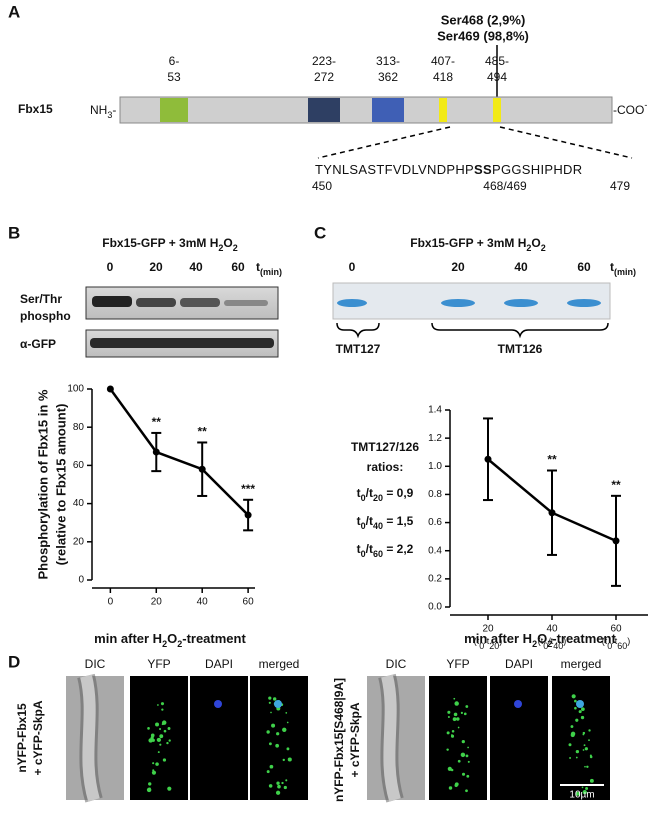 This screenshot has height=832, width=660. I want to click on time-unit: t(min), so click(269, 268).